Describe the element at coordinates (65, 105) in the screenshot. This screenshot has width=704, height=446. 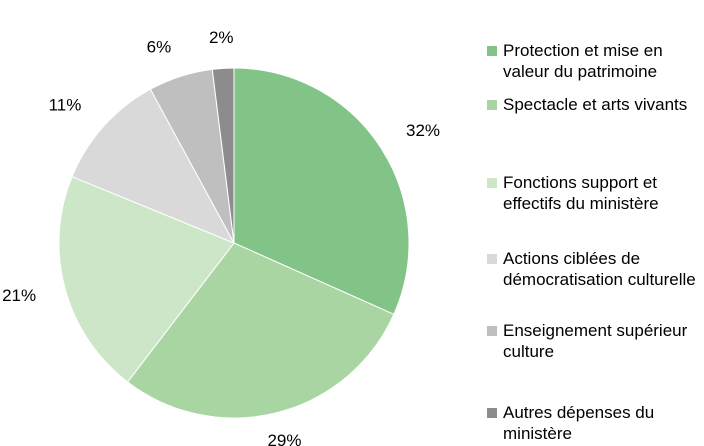
I see `slice-label: 11%` at that location.